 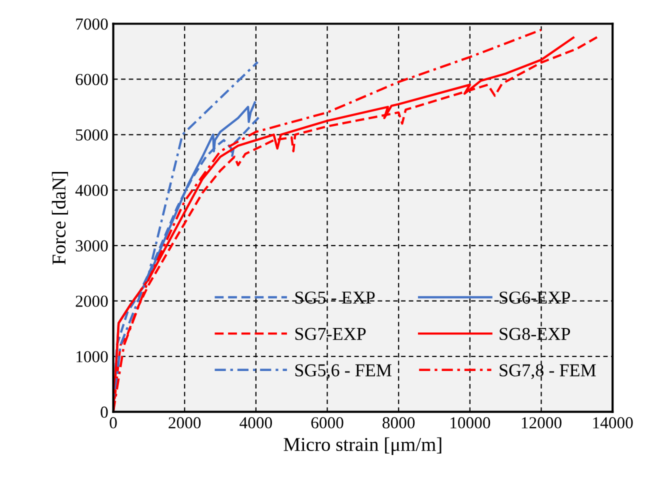 I want to click on x-tick-label: 4000, so click(x=256, y=422).